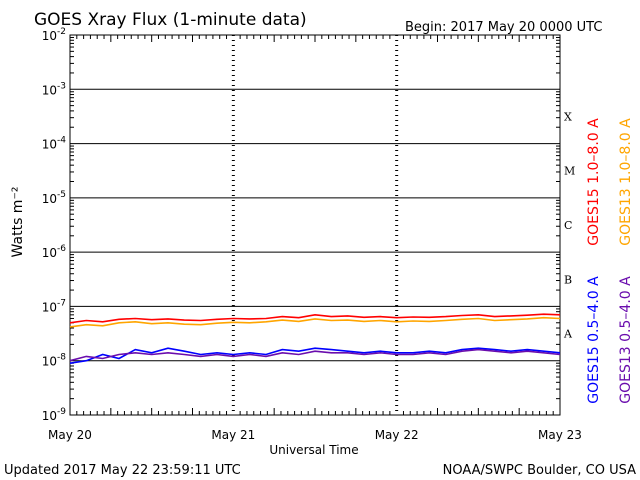  I want to click on series-lines, so click(315, 338).